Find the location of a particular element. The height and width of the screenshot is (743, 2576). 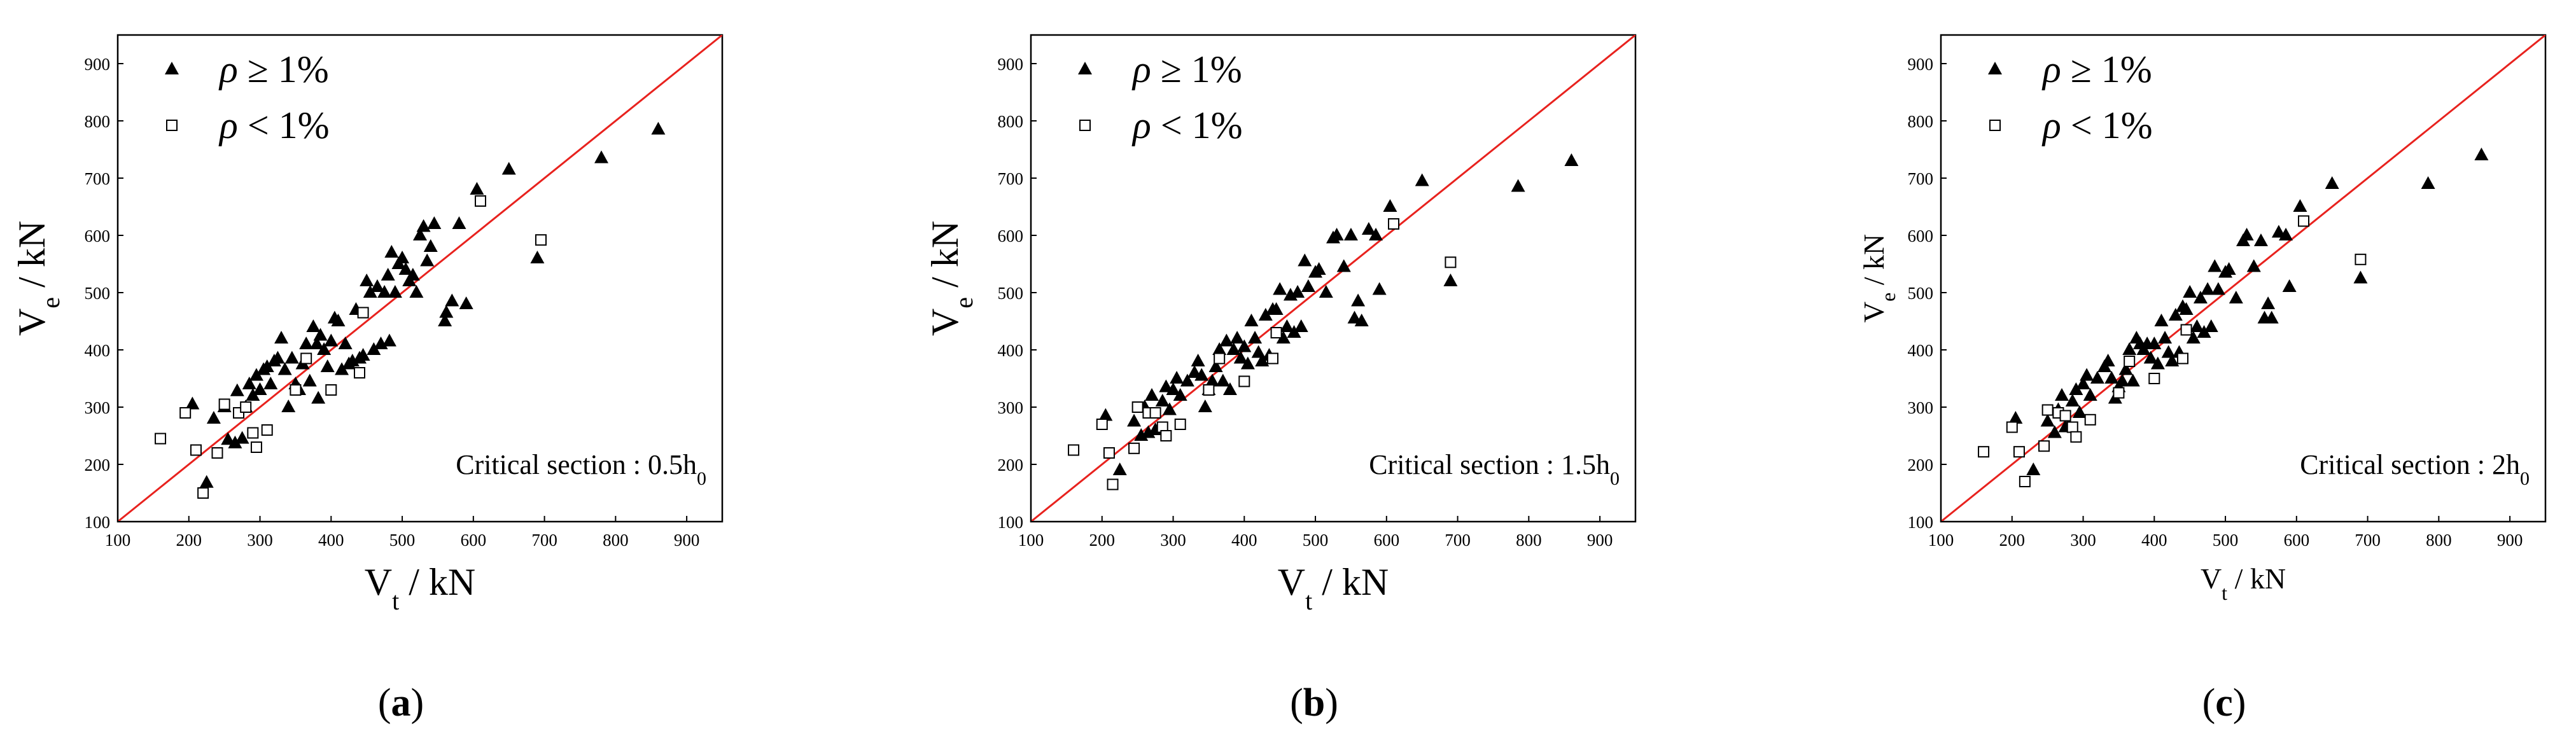

legend-rest: ≥ 1% is located at coordinates (1196, 69).